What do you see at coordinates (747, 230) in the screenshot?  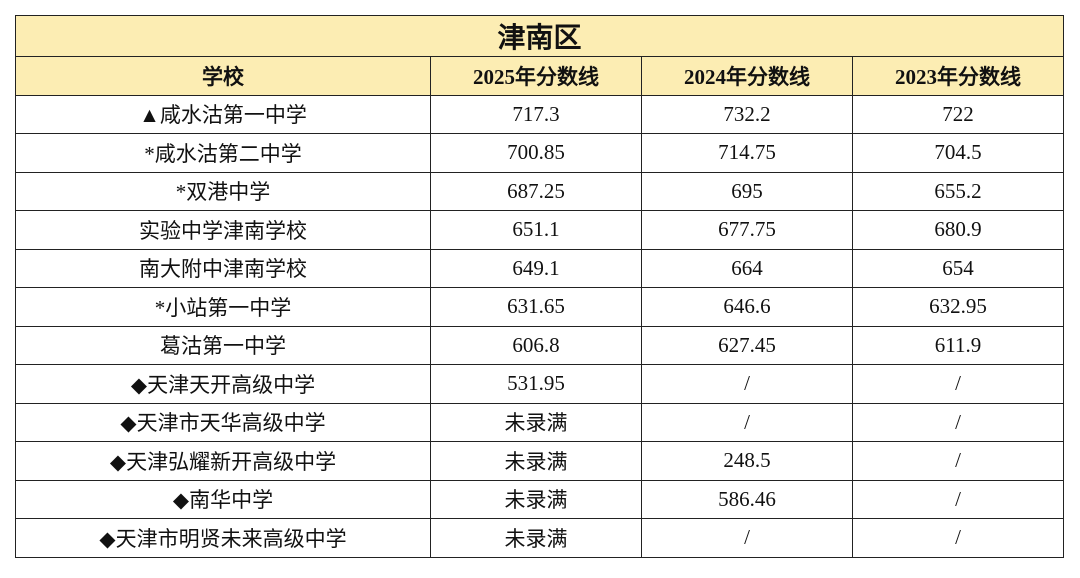 I see `score-cell: 677.75` at bounding box center [747, 230].